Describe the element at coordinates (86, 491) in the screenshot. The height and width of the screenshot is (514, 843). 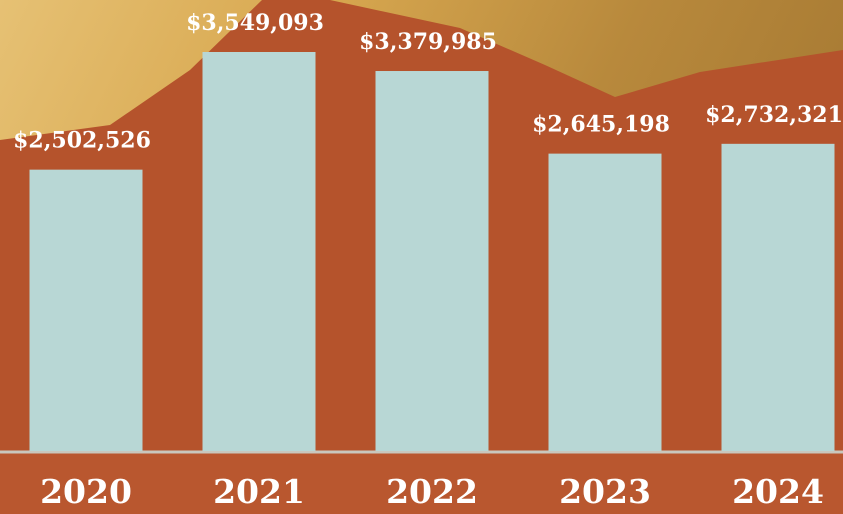
I see `x-tick-label: 2020` at that location.